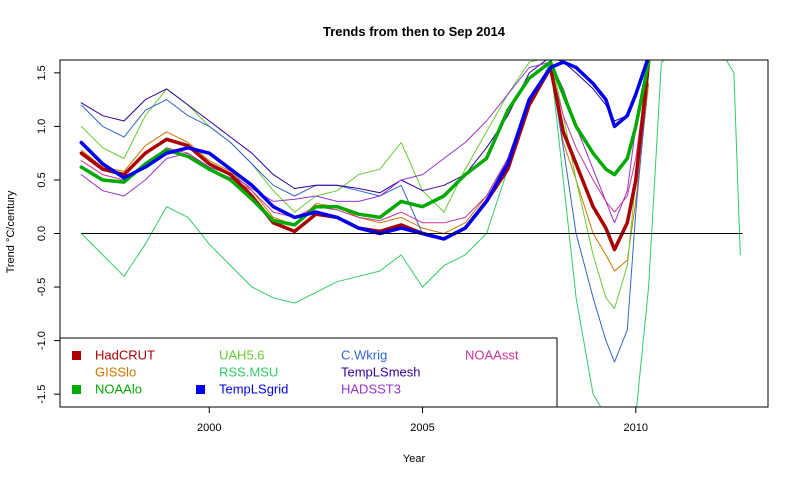 Image resolution: width=800 pixels, height=480 pixels. Describe the element at coordinates (125, 355) in the screenshot. I see `legend-label: HadCRUT` at that location.